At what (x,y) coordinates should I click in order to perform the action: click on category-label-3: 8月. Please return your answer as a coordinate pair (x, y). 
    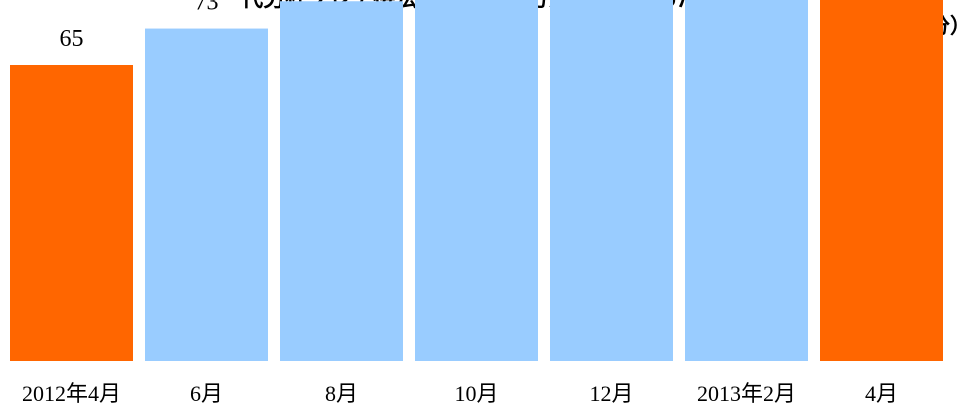
    Looking at the image, I should click on (341, 393).